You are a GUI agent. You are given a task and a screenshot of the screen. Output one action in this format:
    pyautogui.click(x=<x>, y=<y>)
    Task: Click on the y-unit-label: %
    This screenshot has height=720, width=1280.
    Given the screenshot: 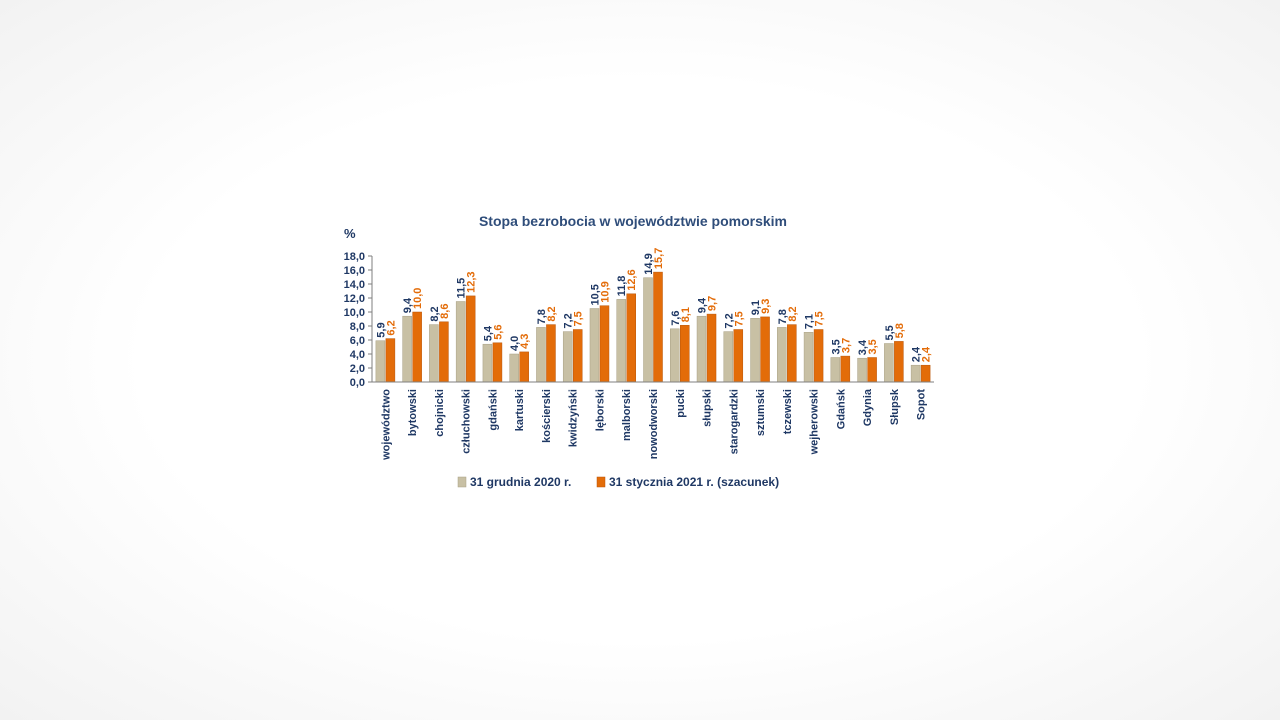 What is the action you would take?
    pyautogui.click(x=350, y=233)
    